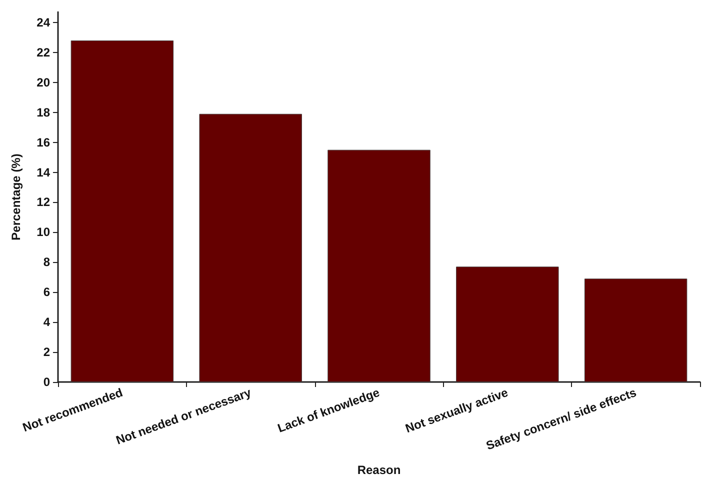  I want to click on y-tick-label: 2, so click(46, 352).